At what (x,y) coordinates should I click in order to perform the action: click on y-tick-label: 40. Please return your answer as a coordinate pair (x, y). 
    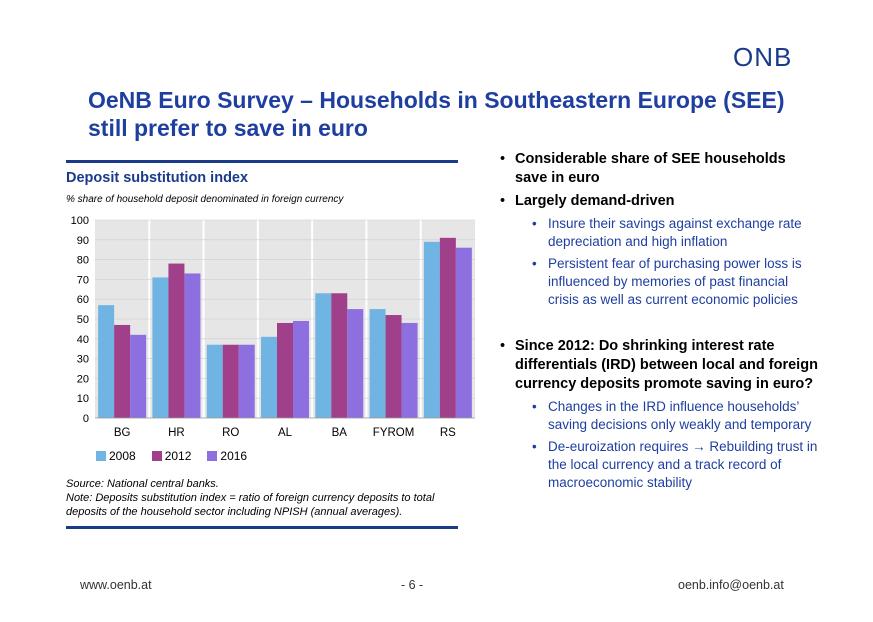
    Looking at the image, I should click on (83, 340).